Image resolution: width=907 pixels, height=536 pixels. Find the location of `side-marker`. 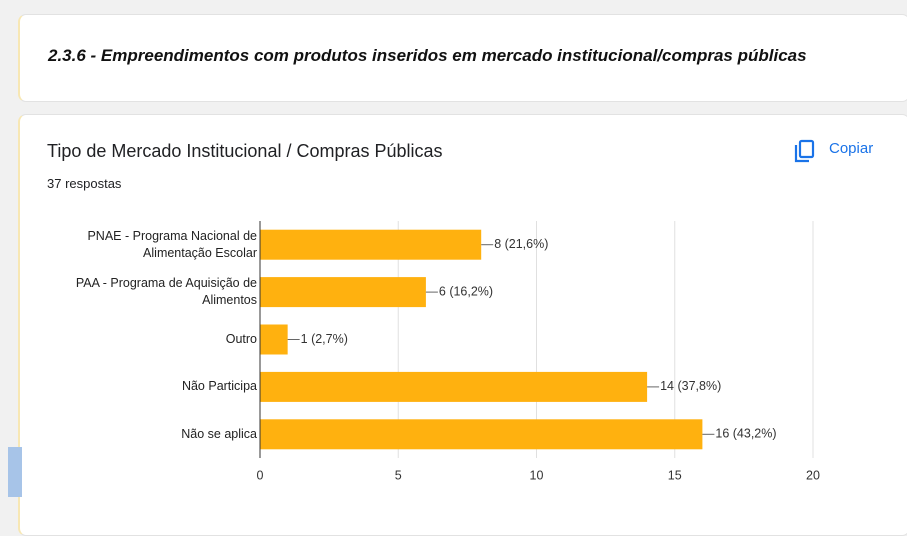

side-marker is located at coordinates (15, 472).